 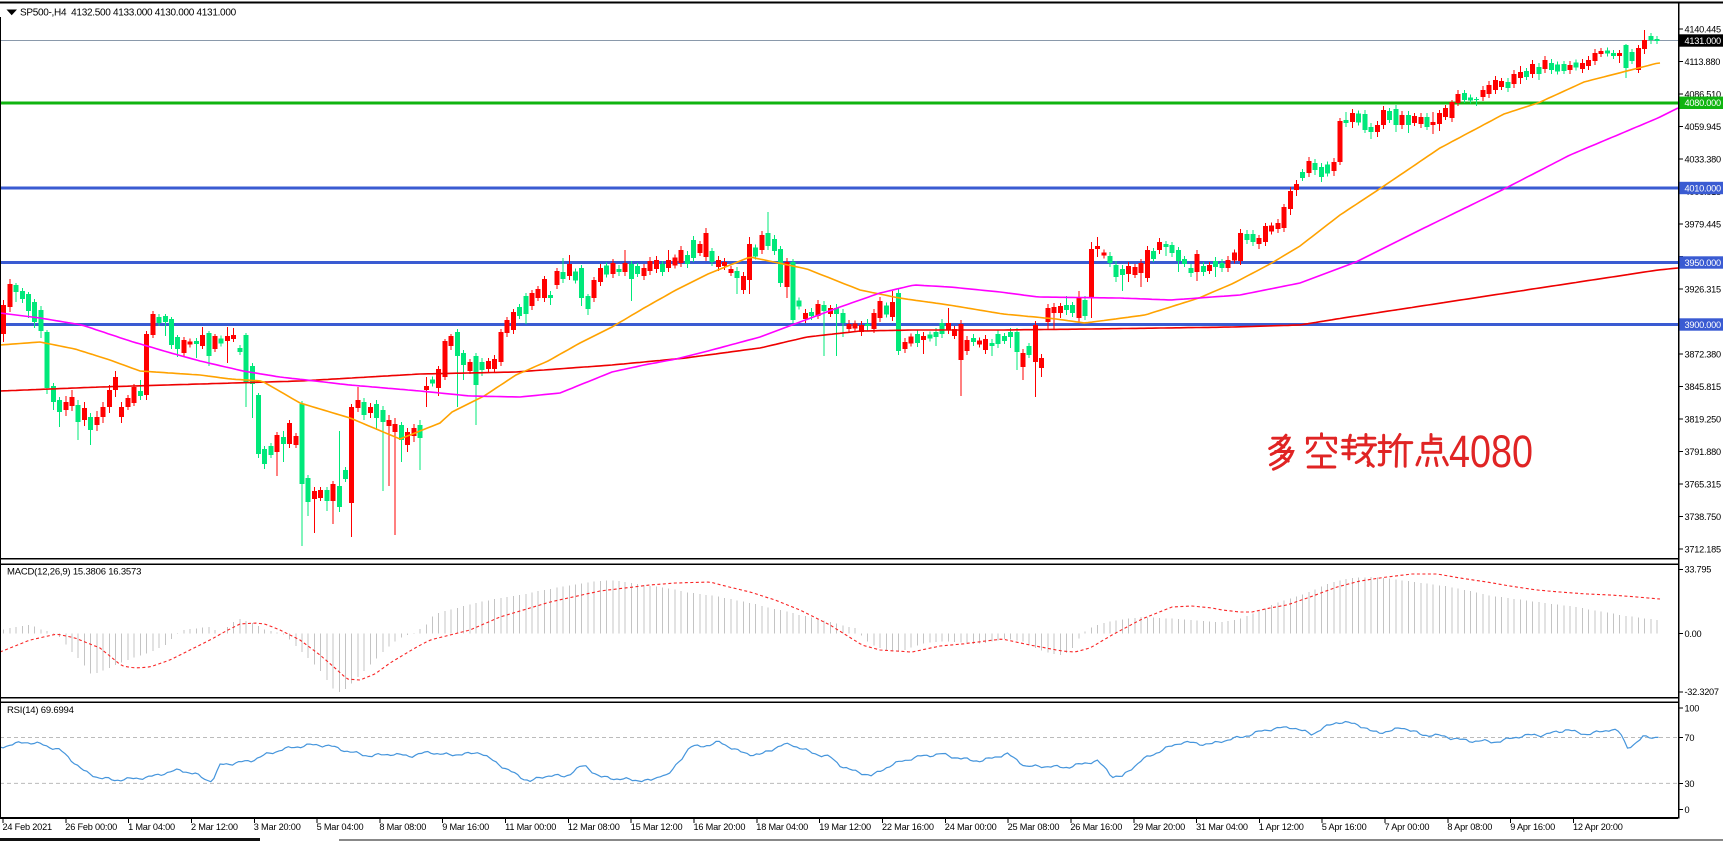 I want to click on svg-text: 12 Apr 20:00, so click(x=1598, y=827).